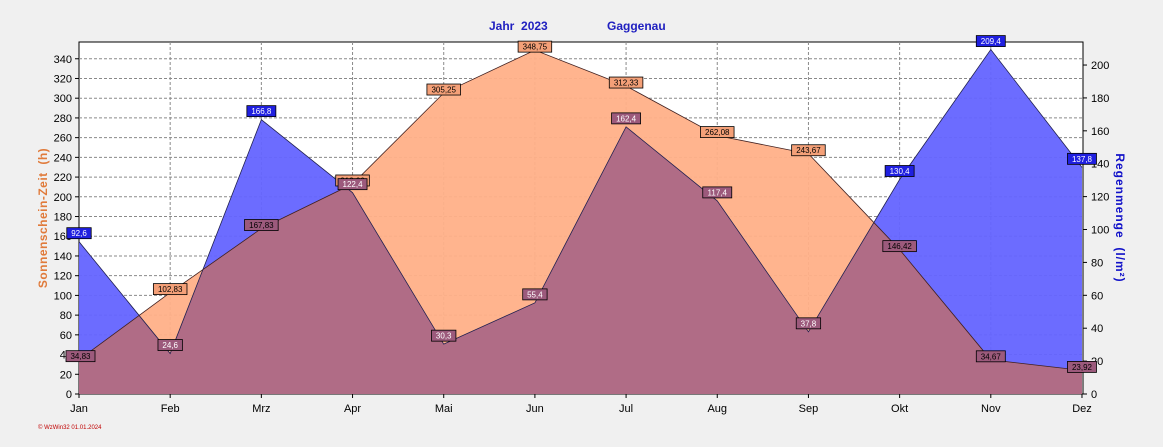 This screenshot has height=447, width=1163. I want to click on footer-copyright: © WzWin32 01.01.2024, so click(70, 427).